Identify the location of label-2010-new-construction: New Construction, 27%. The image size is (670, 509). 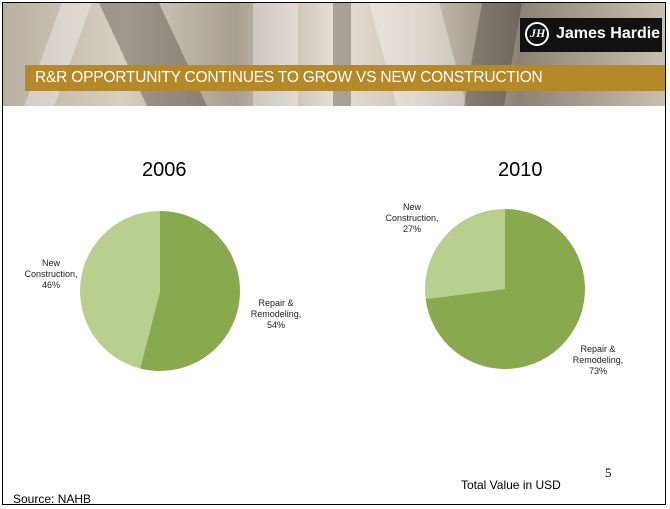
(412, 218).